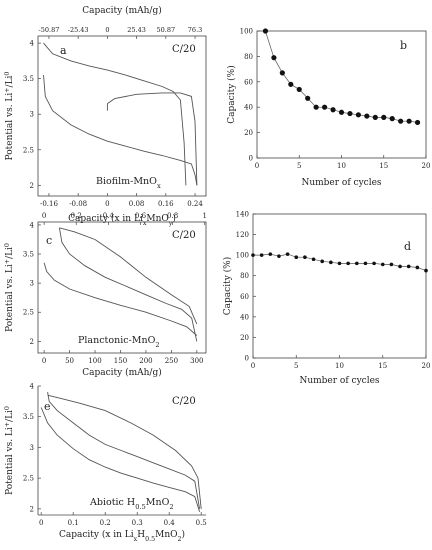 This screenshot has height=550, width=432. Describe the element at coordinates (137, 523) in the screenshot. I see `panel-e-xtick-label-3: 0.3` at that location.